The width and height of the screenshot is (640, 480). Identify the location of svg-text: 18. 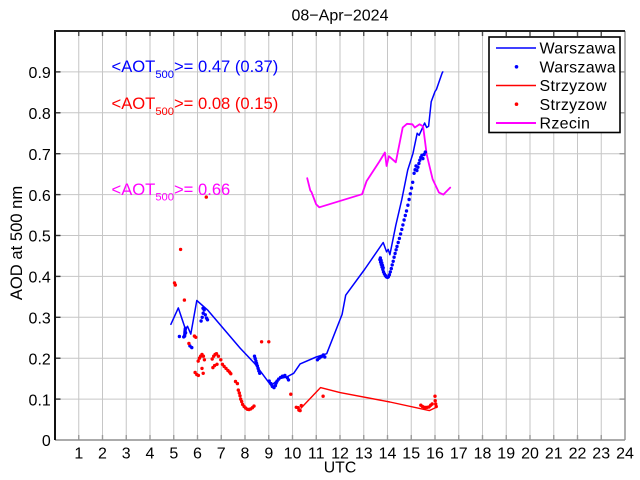
(483, 454).